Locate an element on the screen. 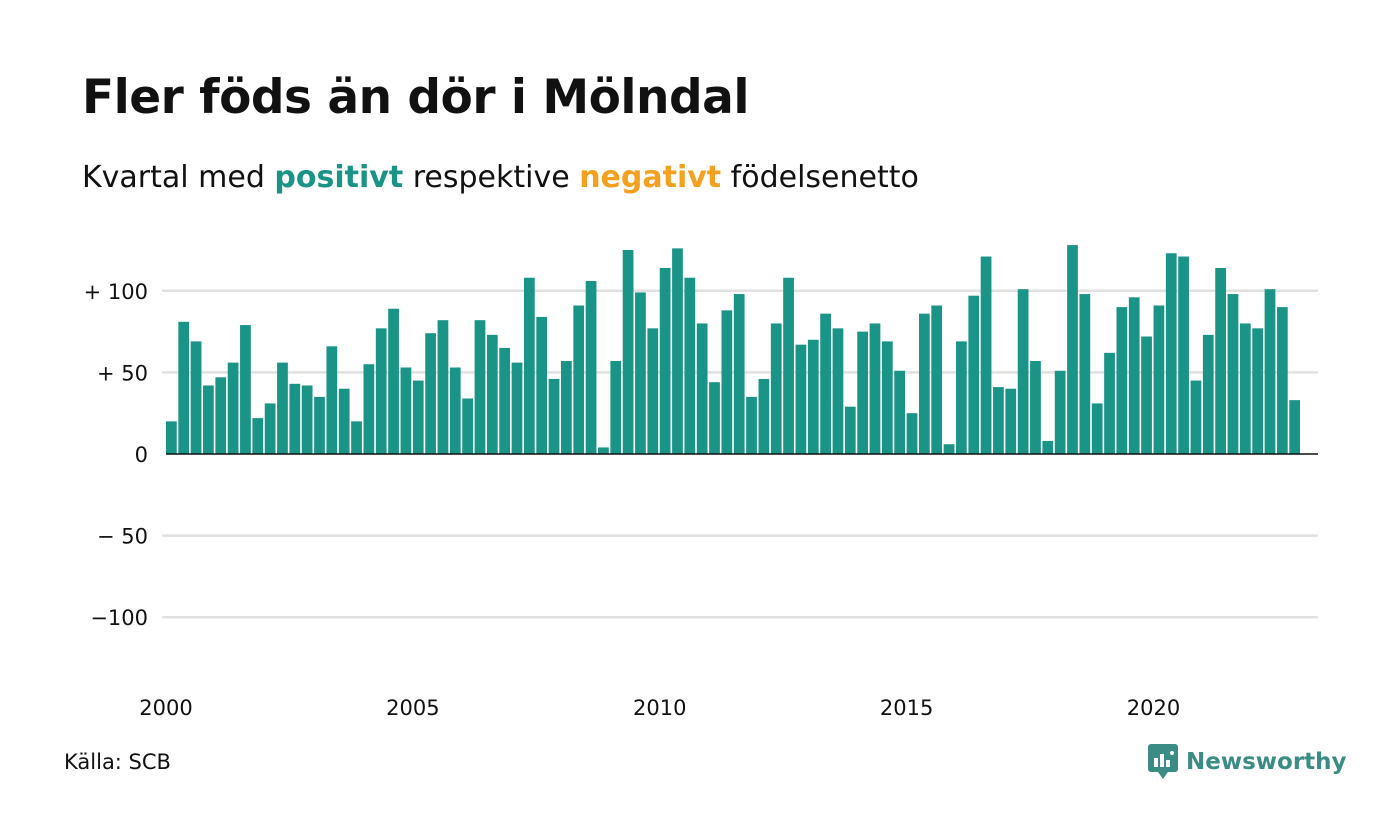  x-axis-ticks: 2000 2005 2010 2015 2020 is located at coordinates (659, 708).